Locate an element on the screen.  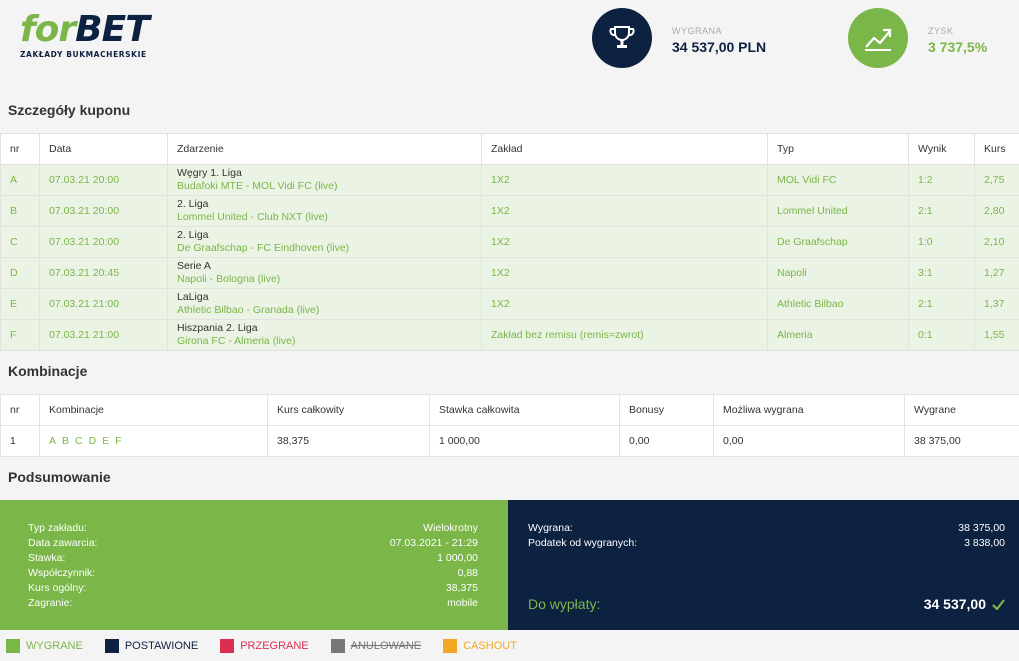
combo-letter: C is located at coordinates (79, 441).